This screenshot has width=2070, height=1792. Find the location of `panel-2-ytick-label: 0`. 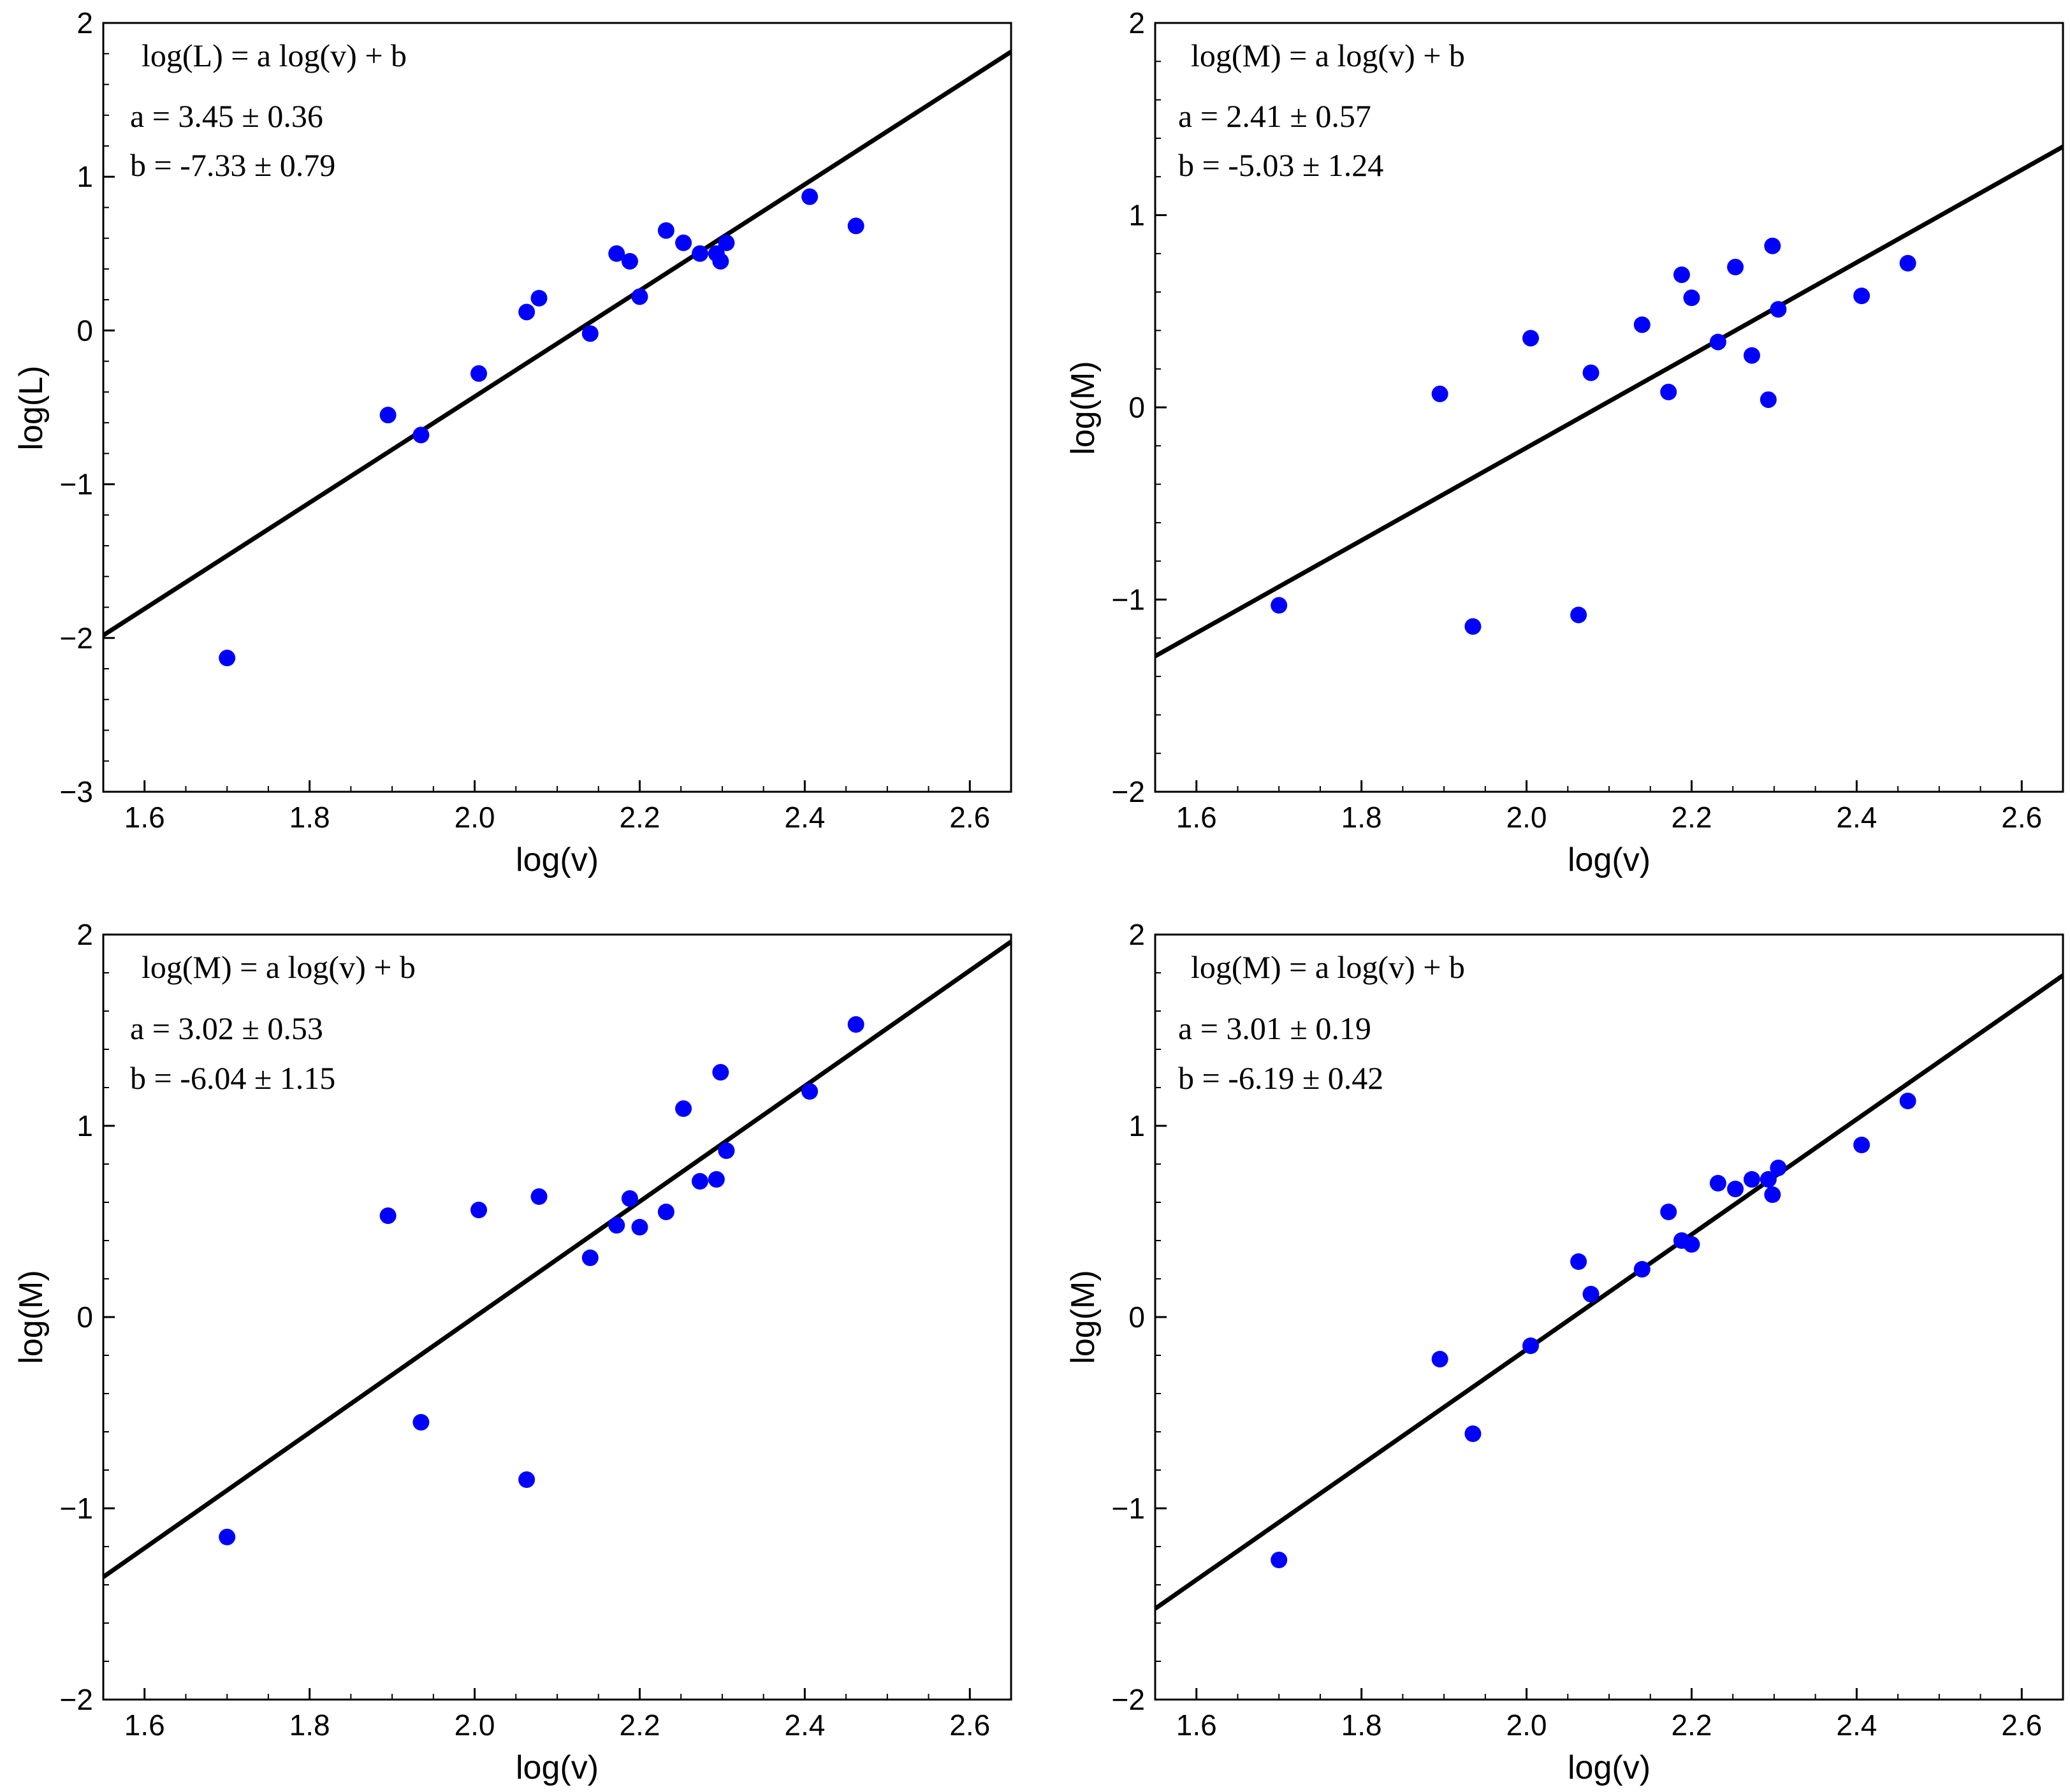

panel-2-ytick-label: 0 is located at coordinates (1136, 407).